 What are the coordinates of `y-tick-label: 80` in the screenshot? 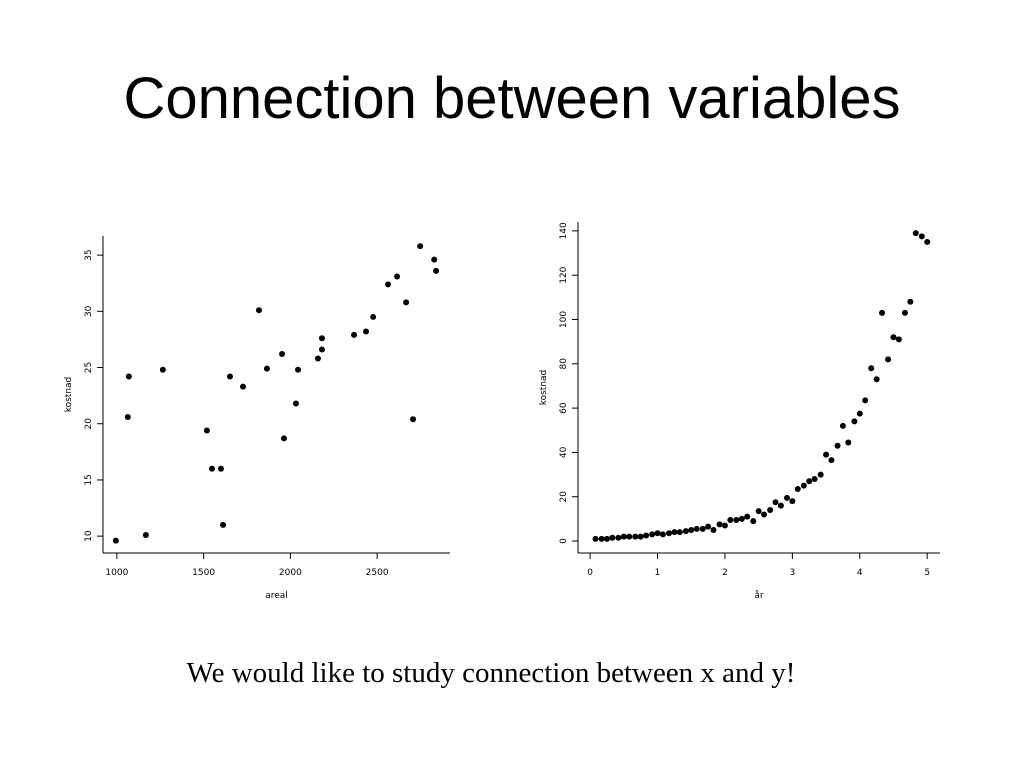 It's located at (564, 364).